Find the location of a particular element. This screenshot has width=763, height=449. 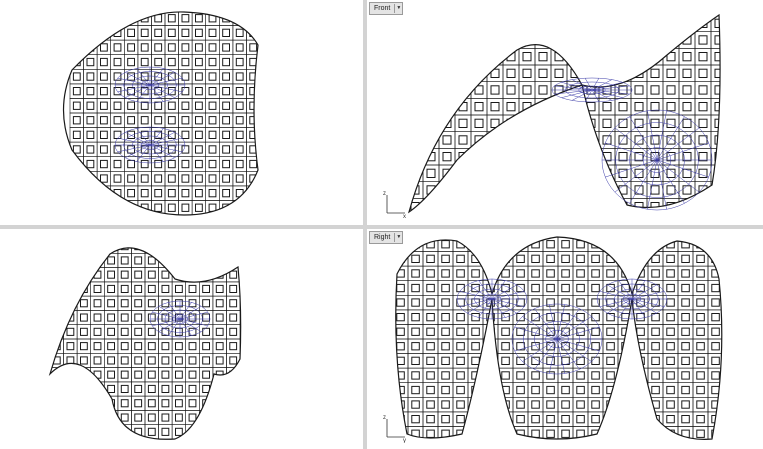

viewport-divider-horizontal is located at coordinates (381, 227).